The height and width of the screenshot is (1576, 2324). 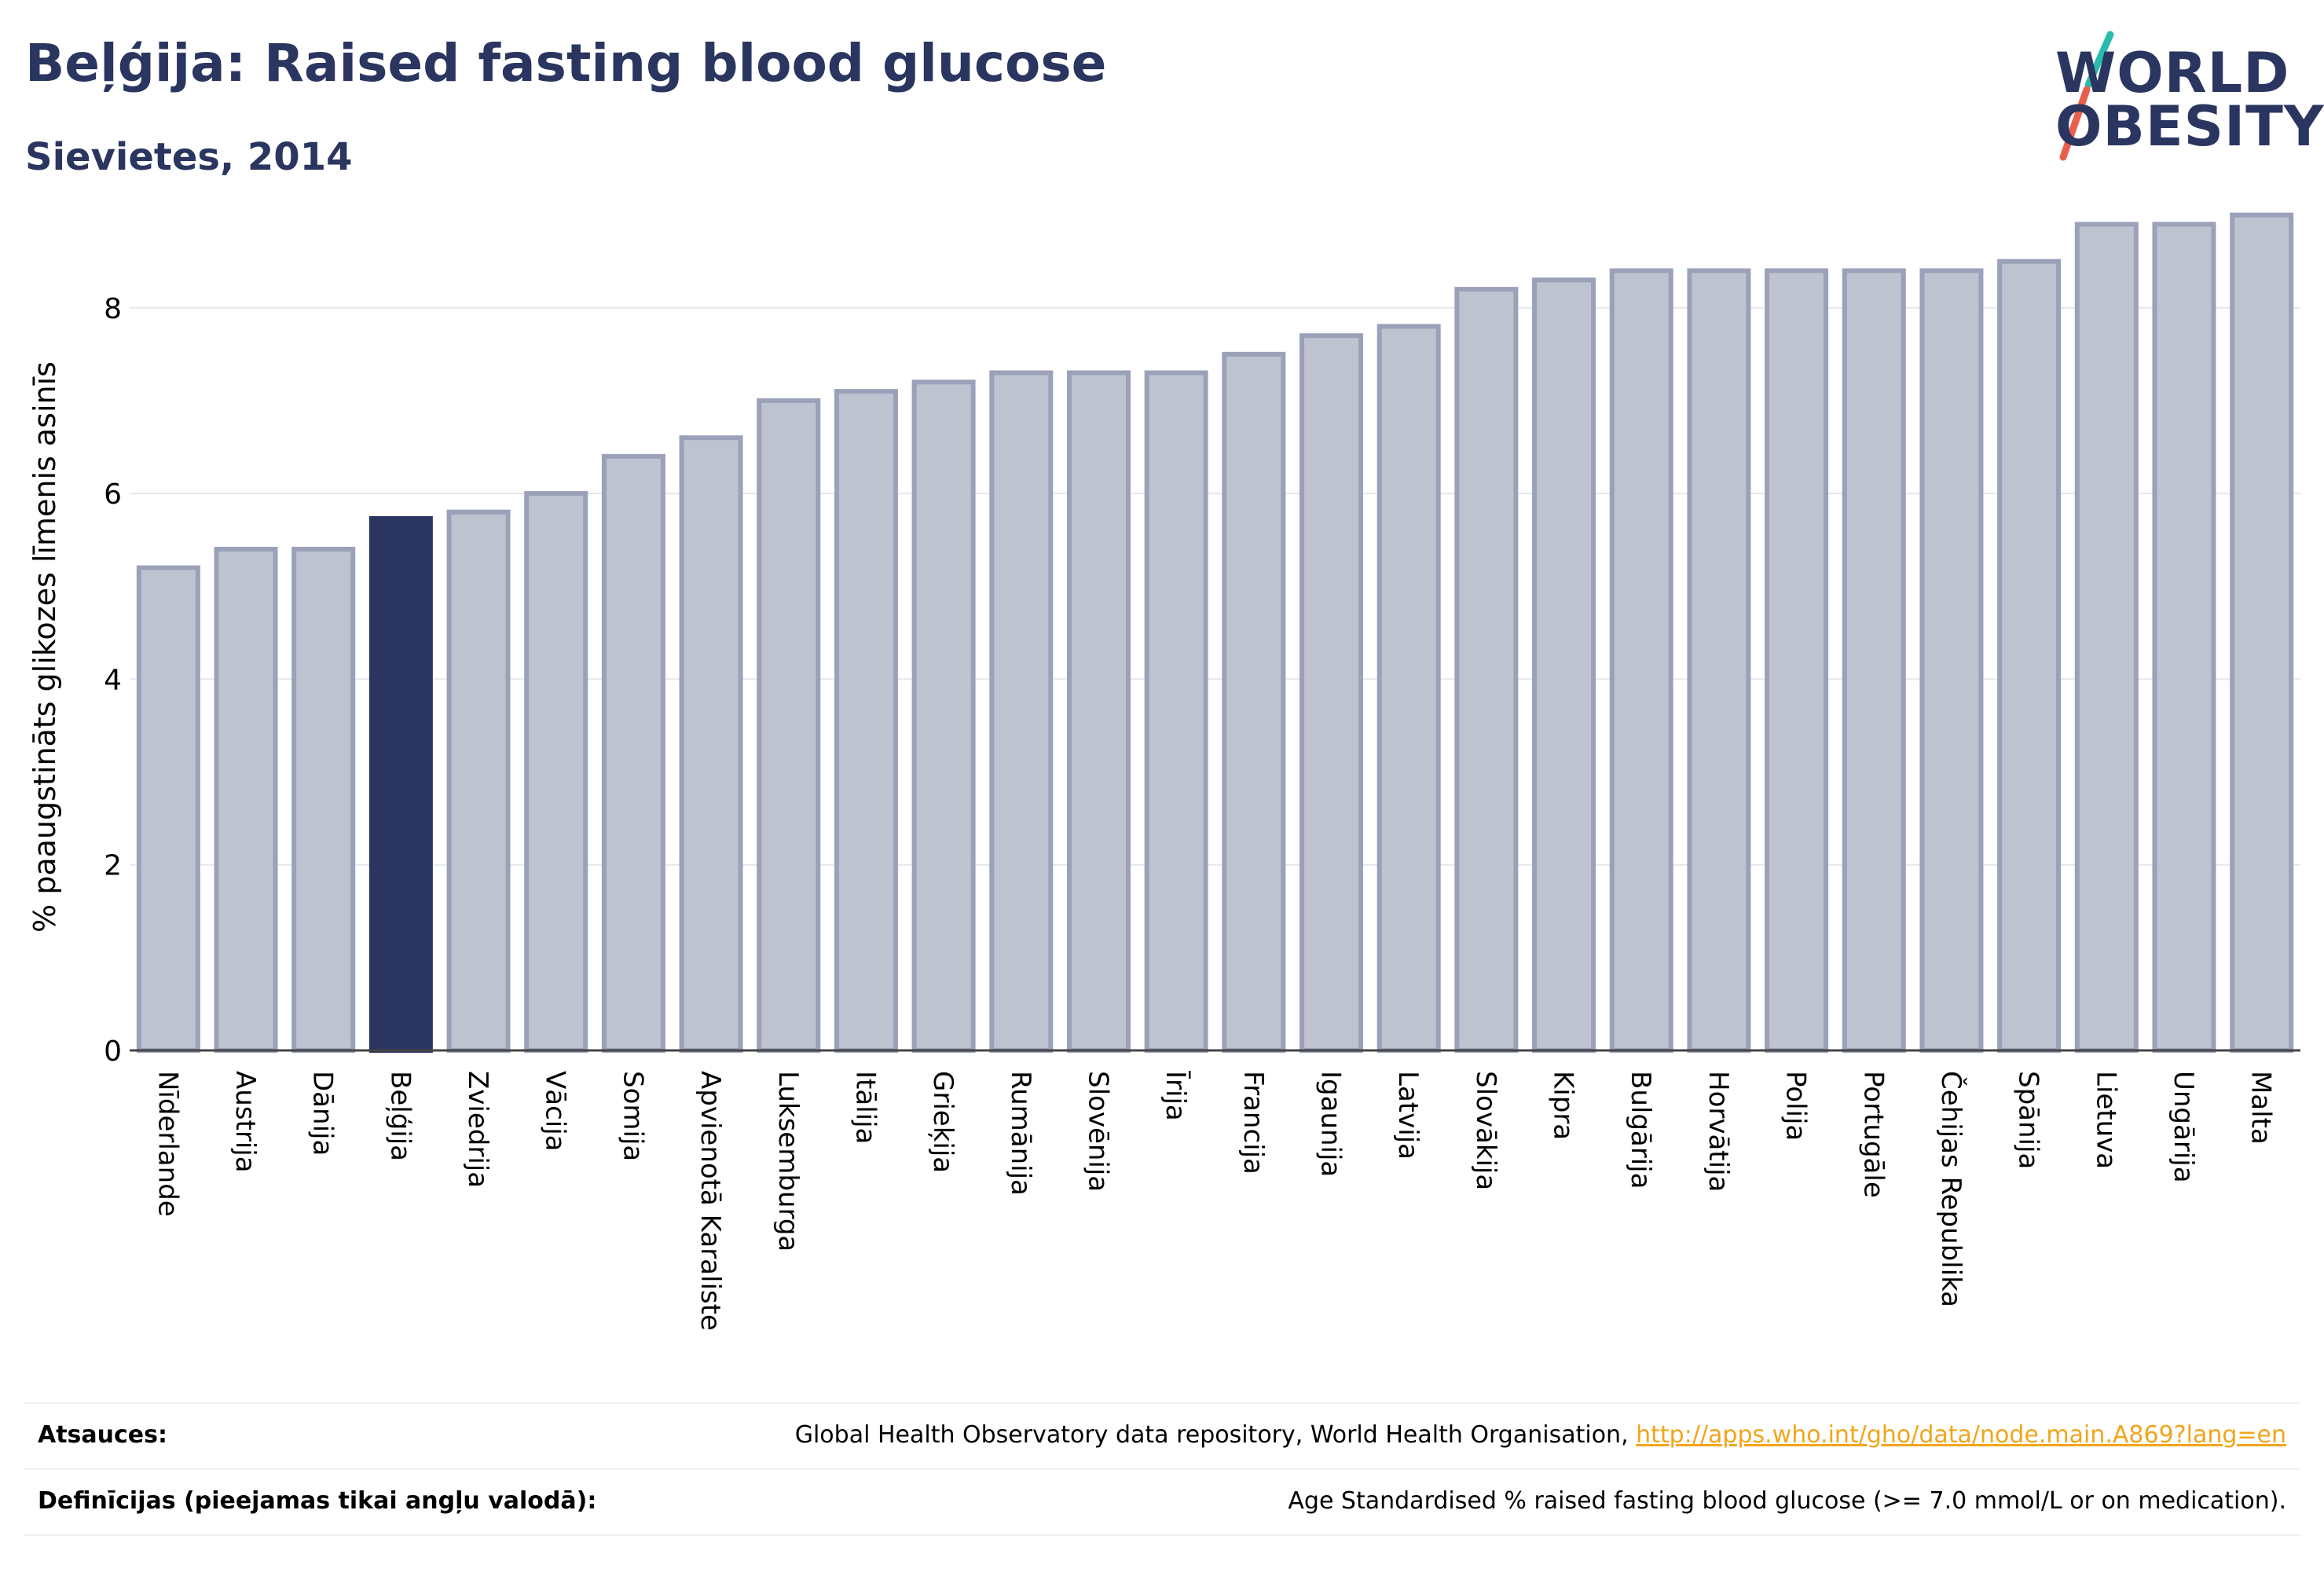 What do you see at coordinates (788, 1161) in the screenshot?
I see `x-tick-label: Luksemburga` at bounding box center [788, 1161].